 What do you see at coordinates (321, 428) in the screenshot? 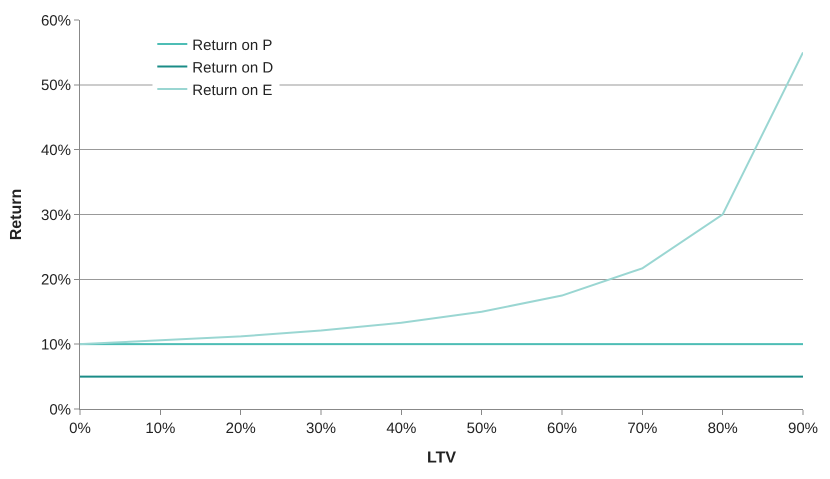
I see `x-tick-label: 30%` at bounding box center [321, 428].